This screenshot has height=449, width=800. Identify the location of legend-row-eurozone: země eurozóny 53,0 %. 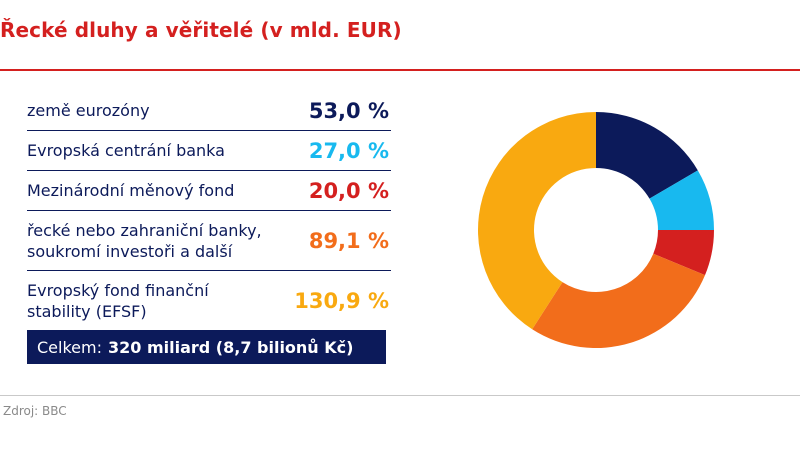
(209, 111).